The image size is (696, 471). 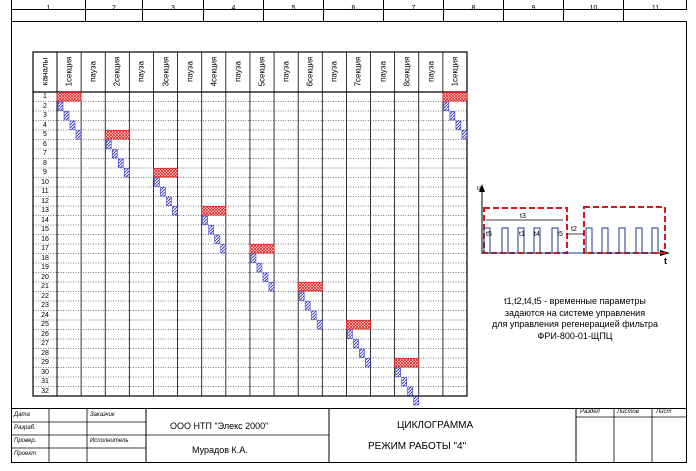 I want to click on row-label-4: 4, so click(x=45, y=125).